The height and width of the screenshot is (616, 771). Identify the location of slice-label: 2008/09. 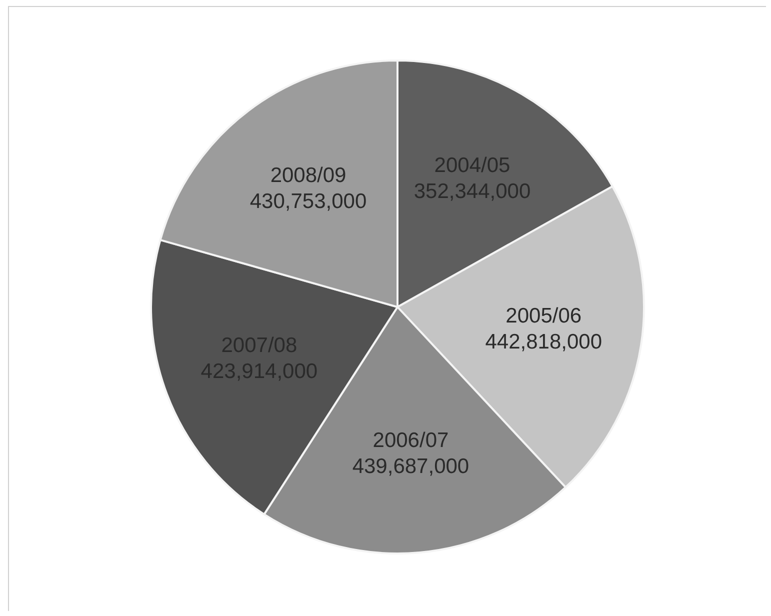
(308, 175).